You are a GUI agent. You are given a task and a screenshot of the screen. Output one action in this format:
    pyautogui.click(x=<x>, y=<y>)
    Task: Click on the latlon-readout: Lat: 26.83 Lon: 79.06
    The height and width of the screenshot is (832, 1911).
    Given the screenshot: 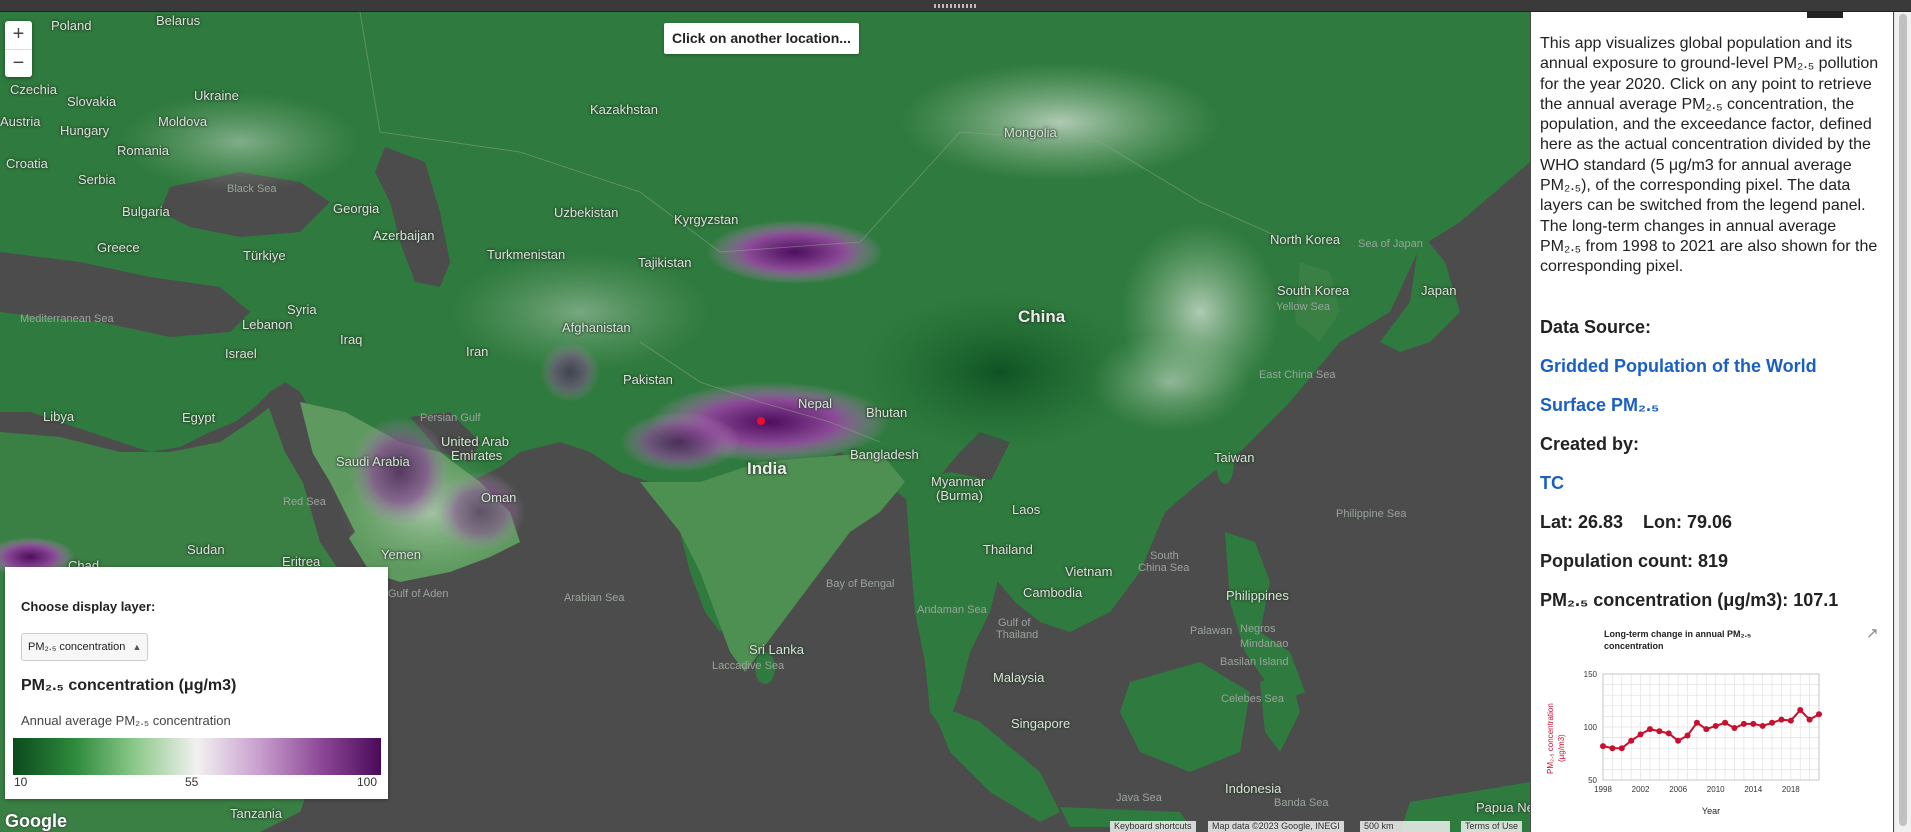 What is the action you would take?
    pyautogui.click(x=1636, y=522)
    